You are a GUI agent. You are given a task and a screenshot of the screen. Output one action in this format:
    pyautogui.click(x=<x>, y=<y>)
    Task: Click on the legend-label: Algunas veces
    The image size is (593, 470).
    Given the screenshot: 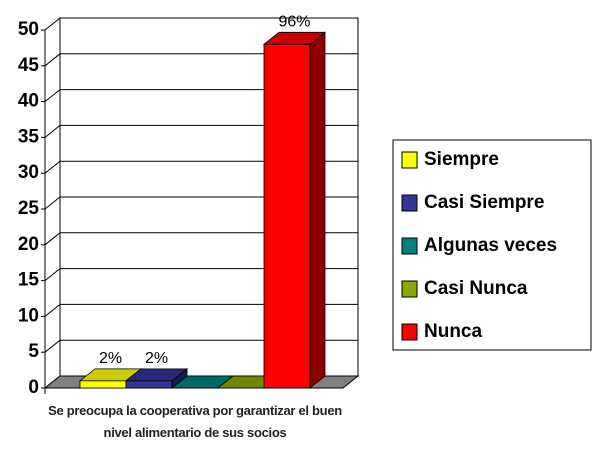 What is the action you would take?
    pyautogui.click(x=490, y=245)
    